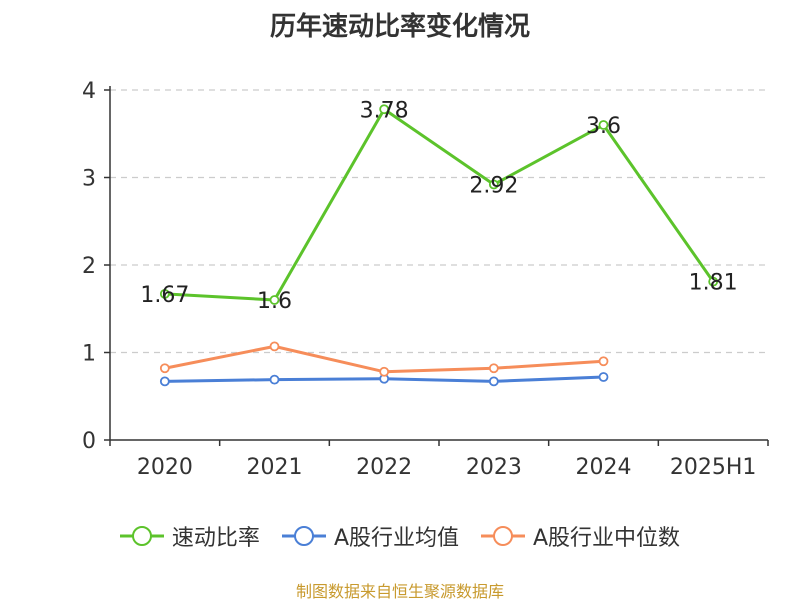  I want to click on y-tick-label: 3, so click(89, 179).